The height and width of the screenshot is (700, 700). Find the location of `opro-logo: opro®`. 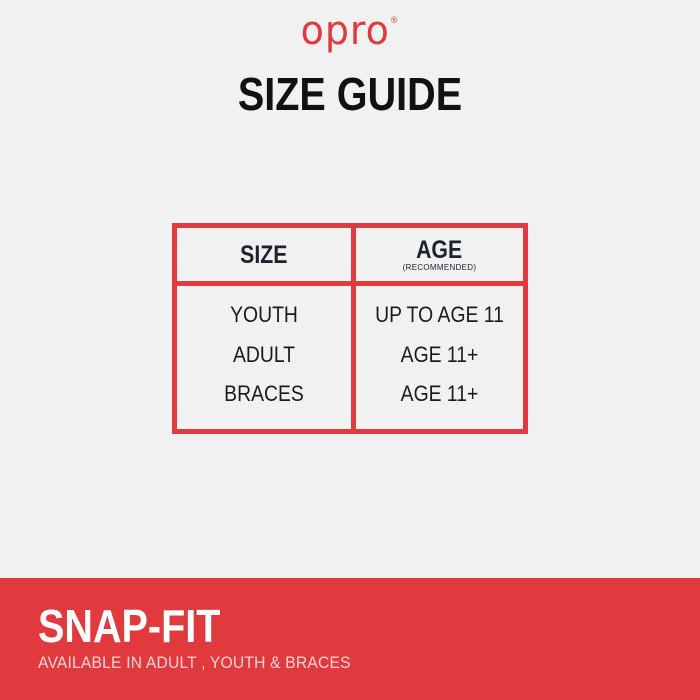

opro-logo: opro® is located at coordinates (350, 31).